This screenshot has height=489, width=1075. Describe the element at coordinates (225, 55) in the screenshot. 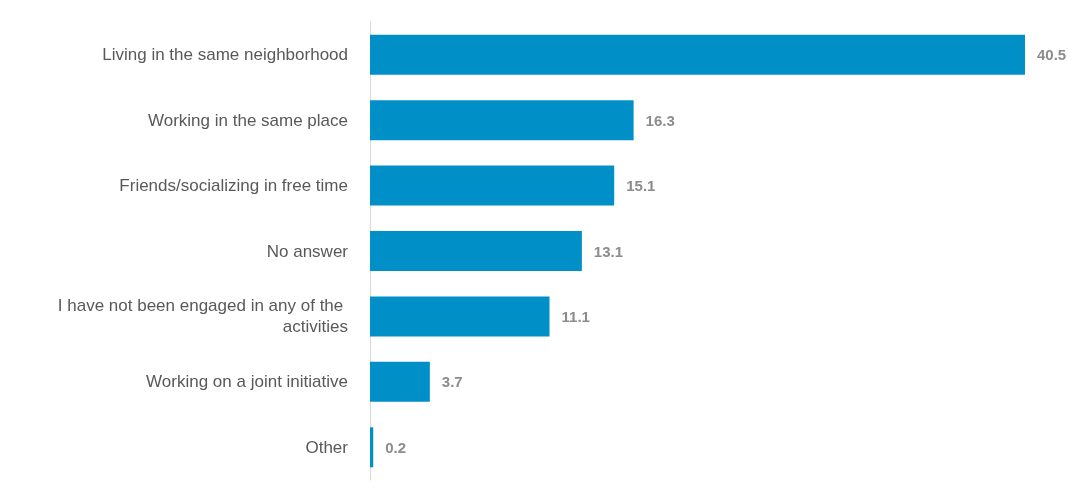

I see `y-tick-label: Living in the same neighborhood` at that location.